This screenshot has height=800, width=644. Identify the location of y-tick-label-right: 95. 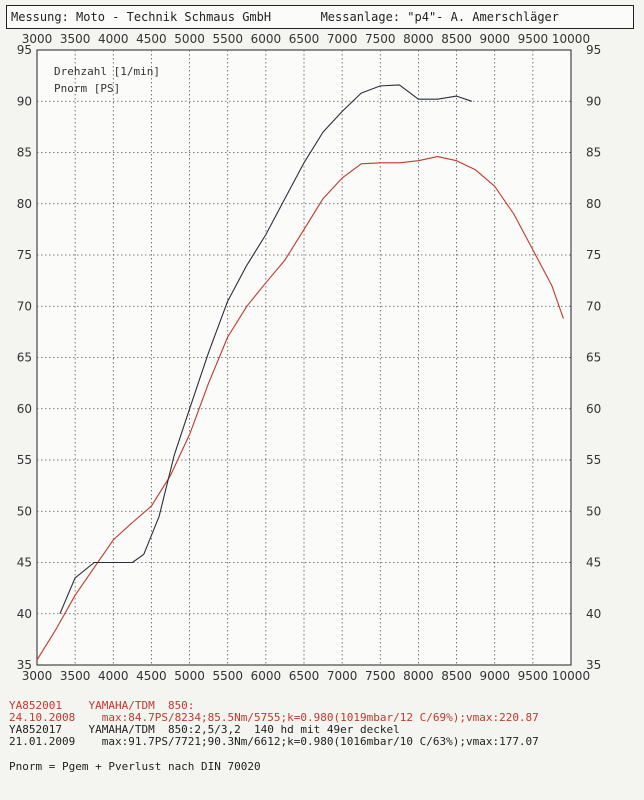
(593, 50).